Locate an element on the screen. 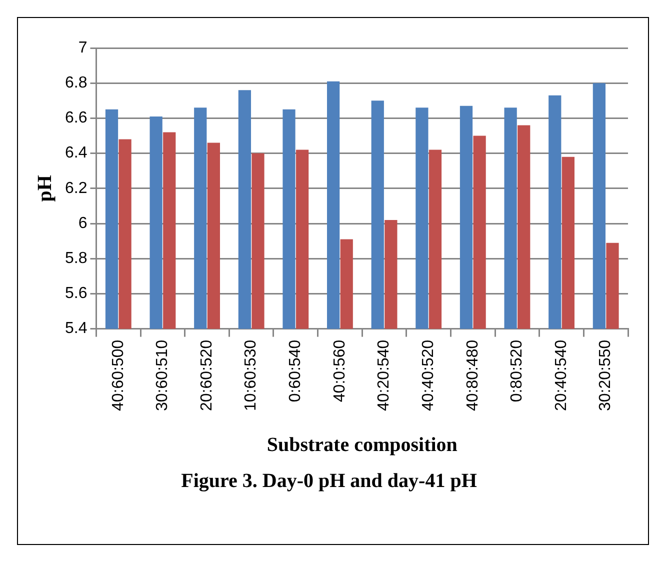 This screenshot has height=568, width=665. x-tick-label: 10:60:530 is located at coordinates (251, 376).